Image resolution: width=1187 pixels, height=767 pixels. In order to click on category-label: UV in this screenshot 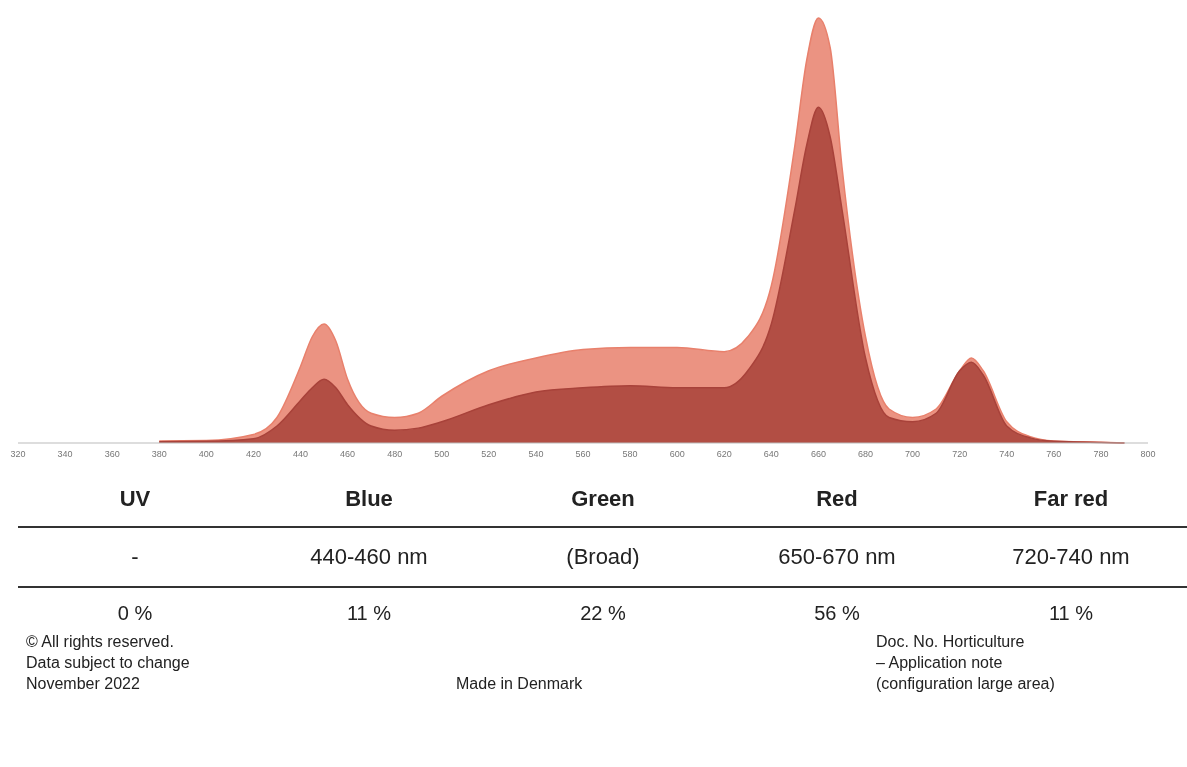, I will do `click(135, 499)`.